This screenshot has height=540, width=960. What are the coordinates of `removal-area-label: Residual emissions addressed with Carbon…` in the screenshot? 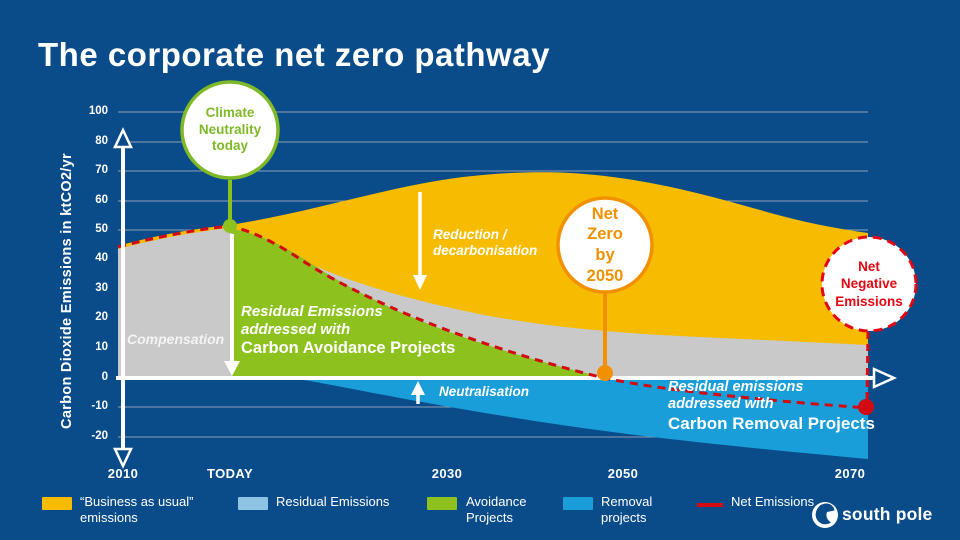 It's located at (771, 406).